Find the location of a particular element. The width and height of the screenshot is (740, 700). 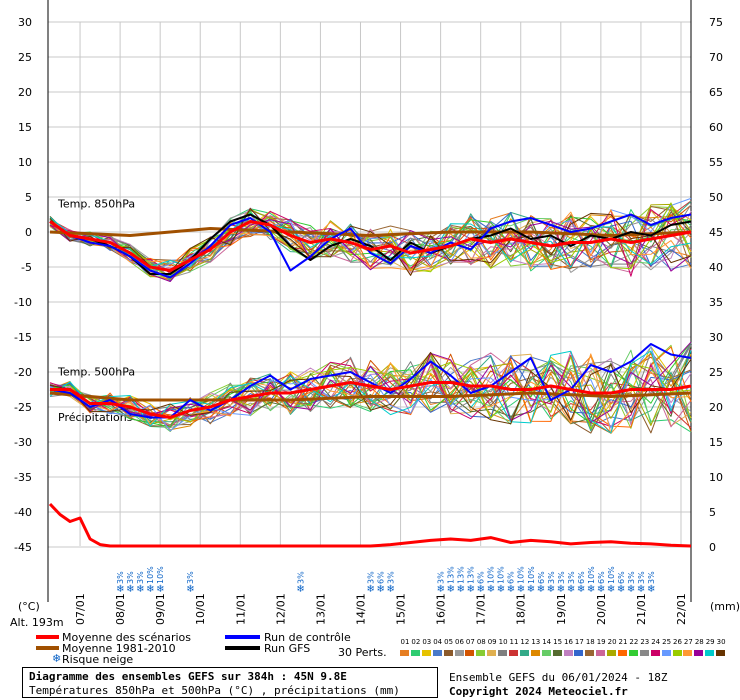

perturbation-number: 01 is located at coordinates (405, 642).